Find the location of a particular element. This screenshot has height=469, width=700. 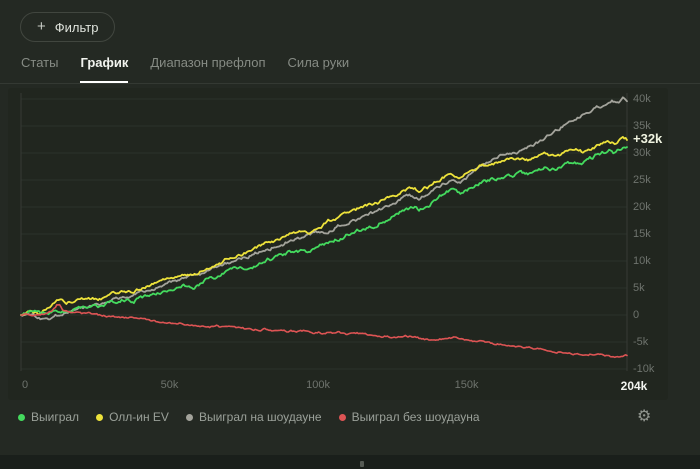

tab-graph: График is located at coordinates (104, 67).